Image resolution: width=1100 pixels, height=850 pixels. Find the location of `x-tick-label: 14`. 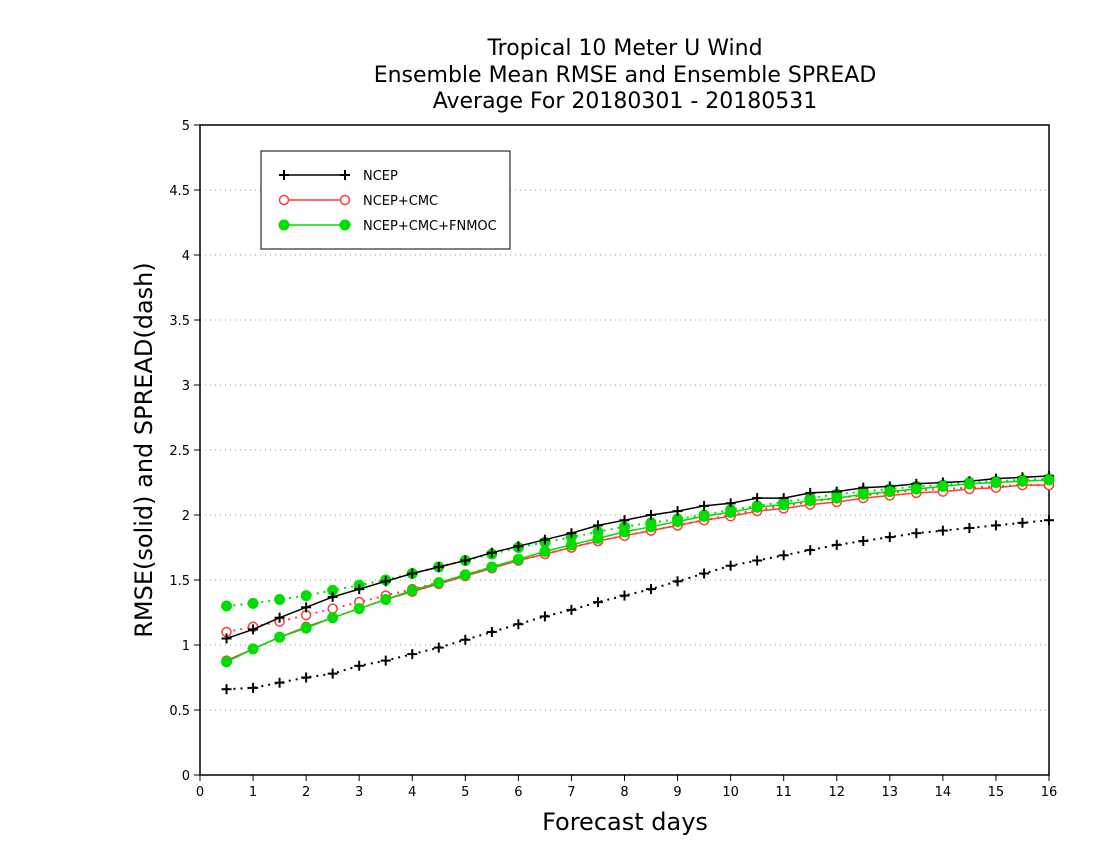

x-tick-label: 14 is located at coordinates (943, 792).